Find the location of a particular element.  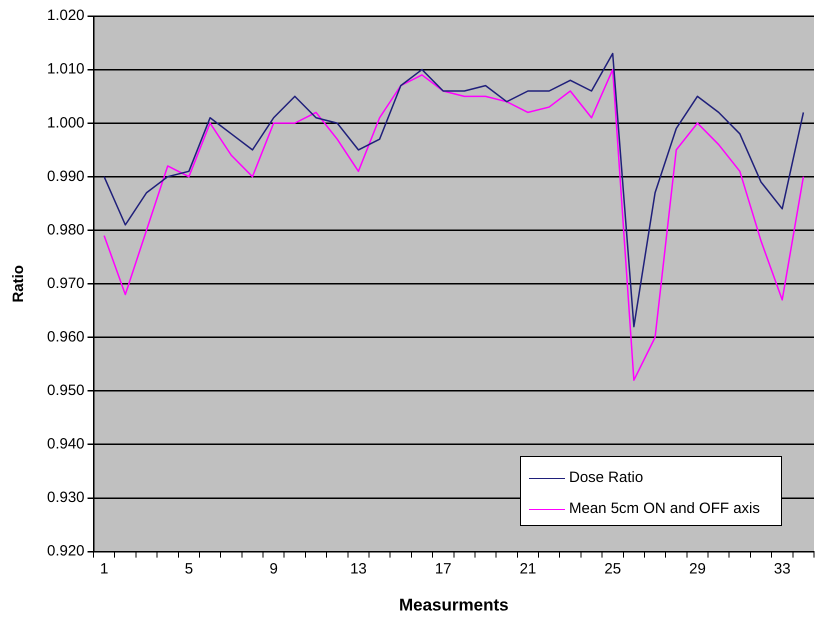

y-tick-label: 1.000 is located at coordinates (65, 123).